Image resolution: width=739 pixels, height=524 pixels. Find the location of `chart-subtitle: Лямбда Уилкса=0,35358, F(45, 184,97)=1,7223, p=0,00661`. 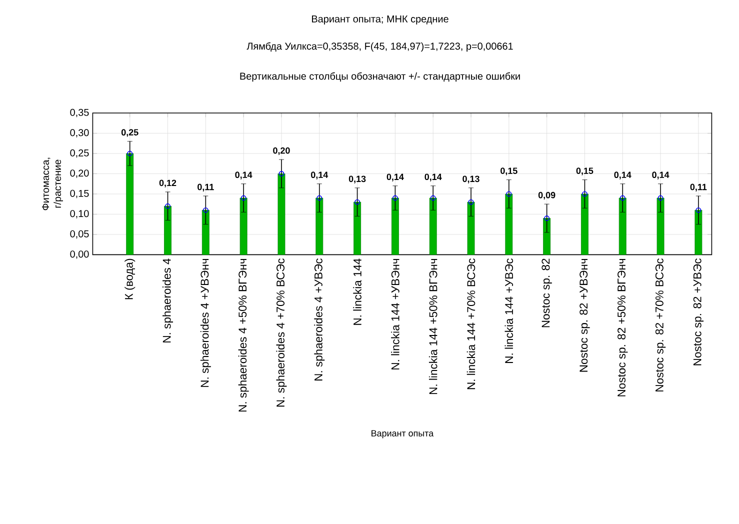

chart-subtitle: Лямбда Уилкса=0,35358, F(45, 184,97)=1,7223, p=0,00661 is located at coordinates (379, 47).